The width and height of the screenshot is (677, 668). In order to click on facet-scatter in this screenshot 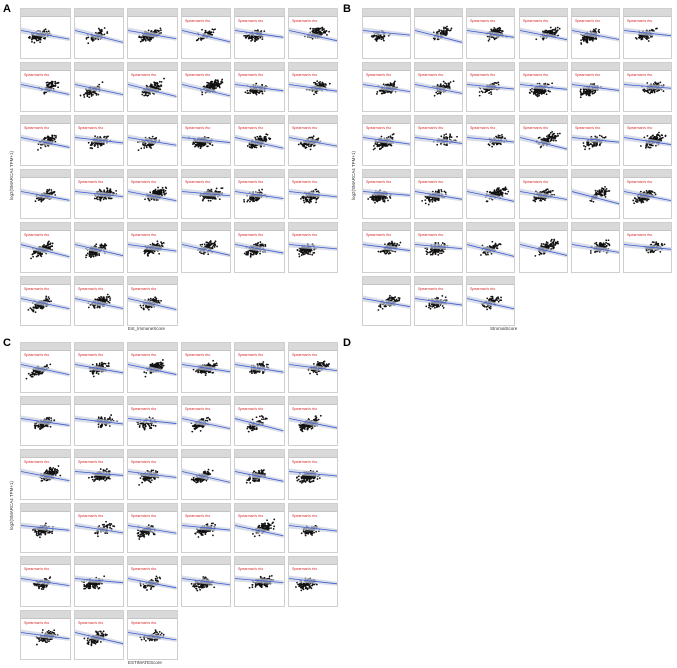, I will do `click(98, 89)`.